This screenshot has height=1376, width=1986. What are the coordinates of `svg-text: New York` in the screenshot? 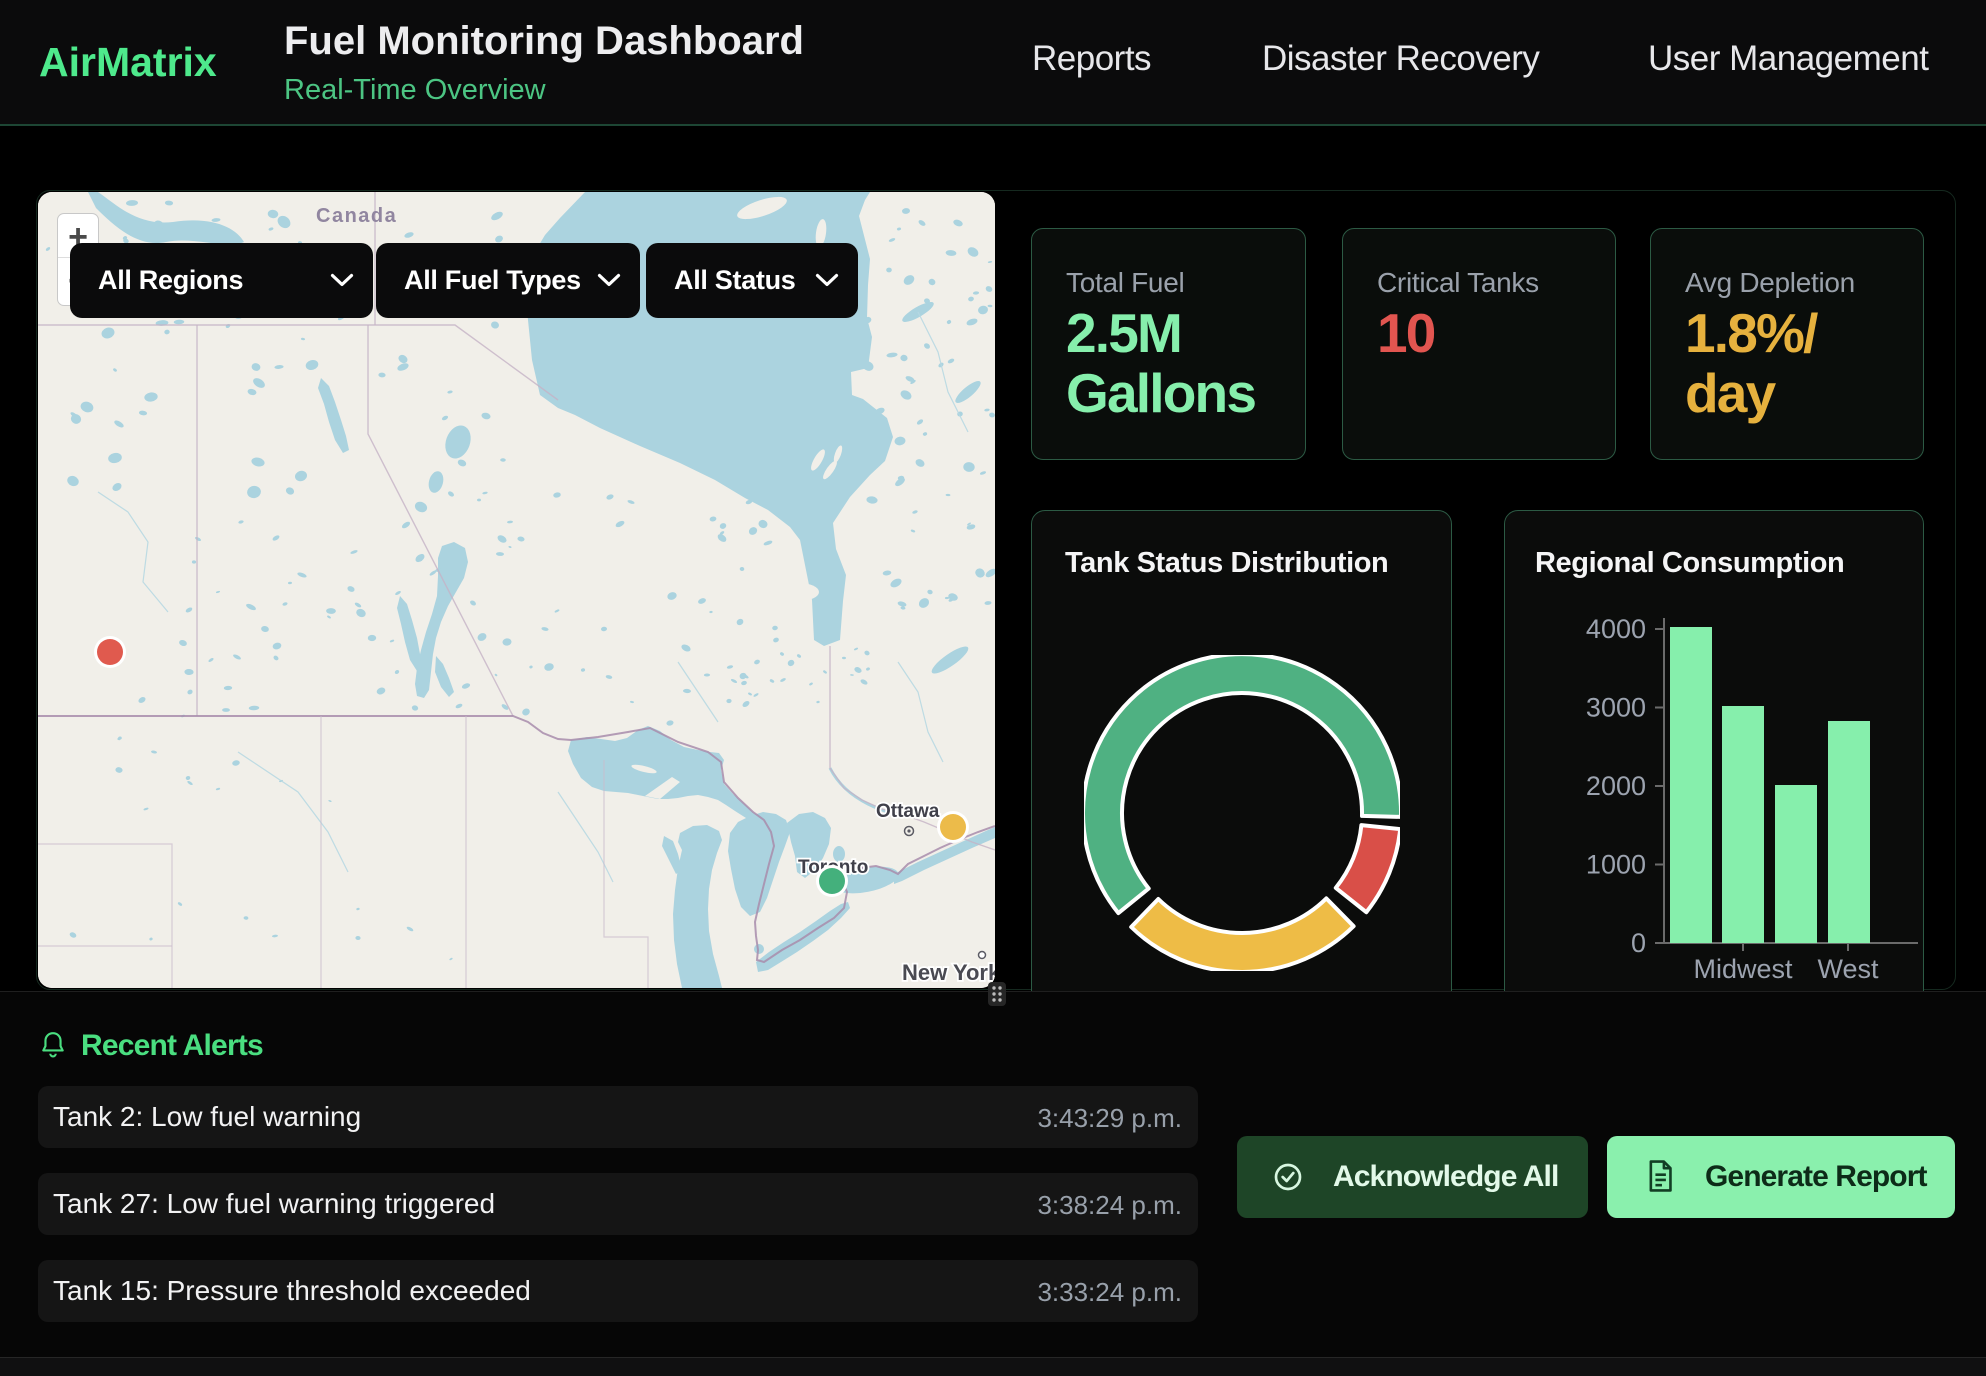 It's located at (948, 972).